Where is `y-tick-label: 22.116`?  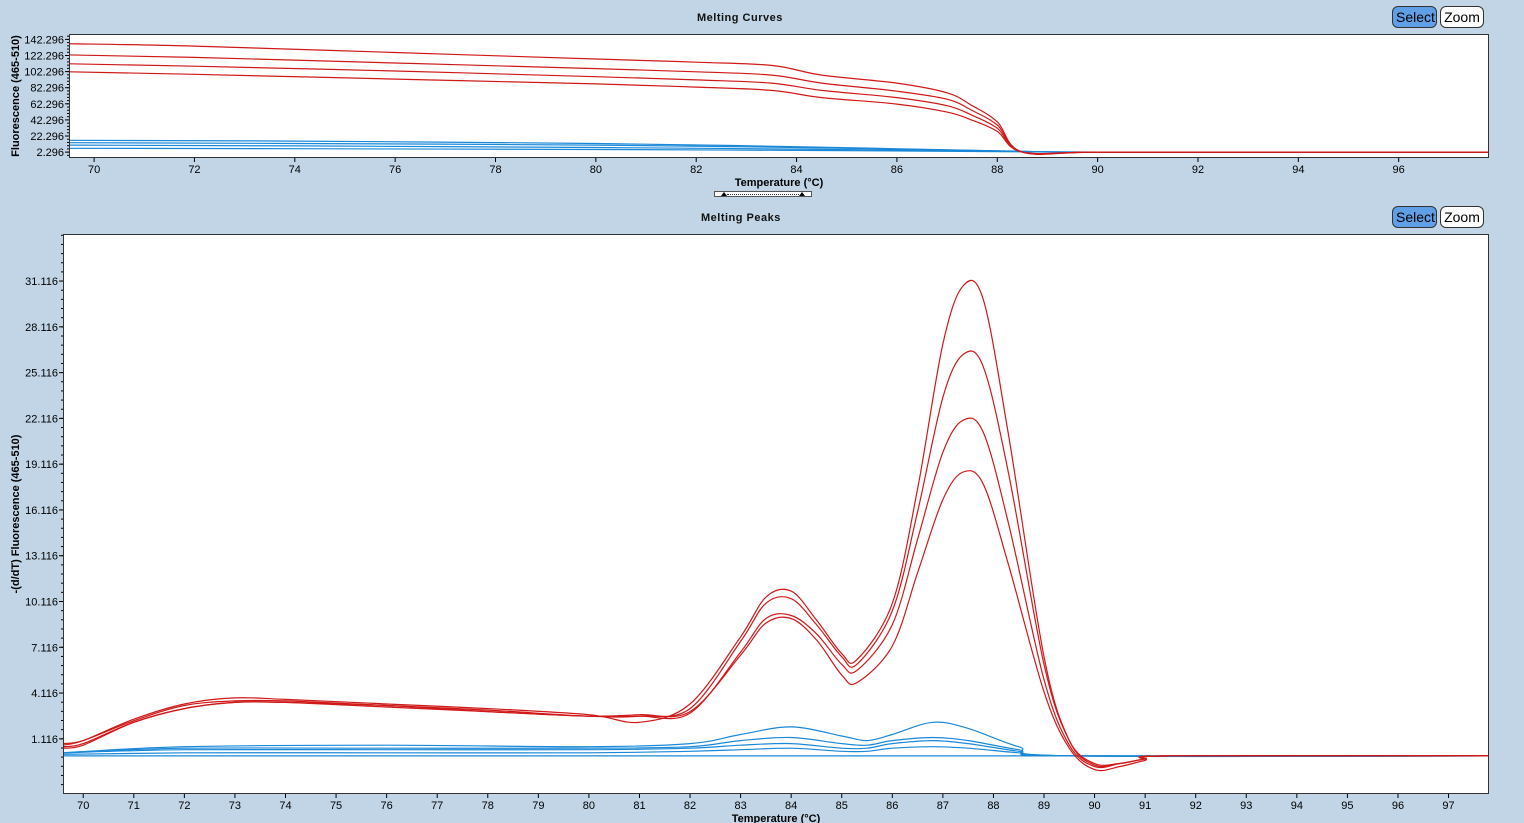
y-tick-label: 22.116 is located at coordinates (41, 419).